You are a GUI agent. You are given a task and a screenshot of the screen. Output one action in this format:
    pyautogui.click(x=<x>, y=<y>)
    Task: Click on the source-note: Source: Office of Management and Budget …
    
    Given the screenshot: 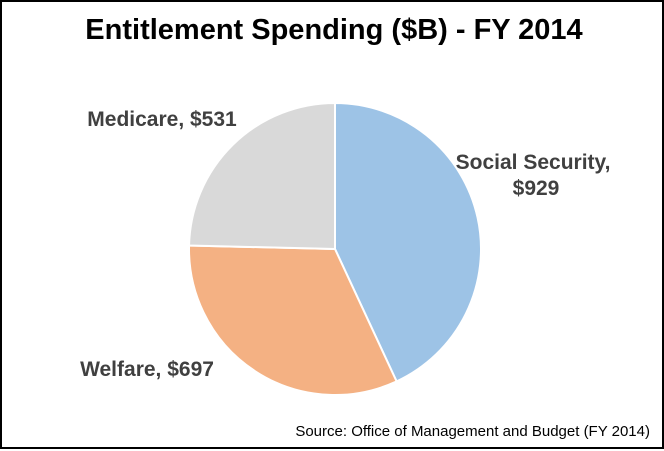 What is the action you would take?
    pyautogui.click(x=472, y=431)
    